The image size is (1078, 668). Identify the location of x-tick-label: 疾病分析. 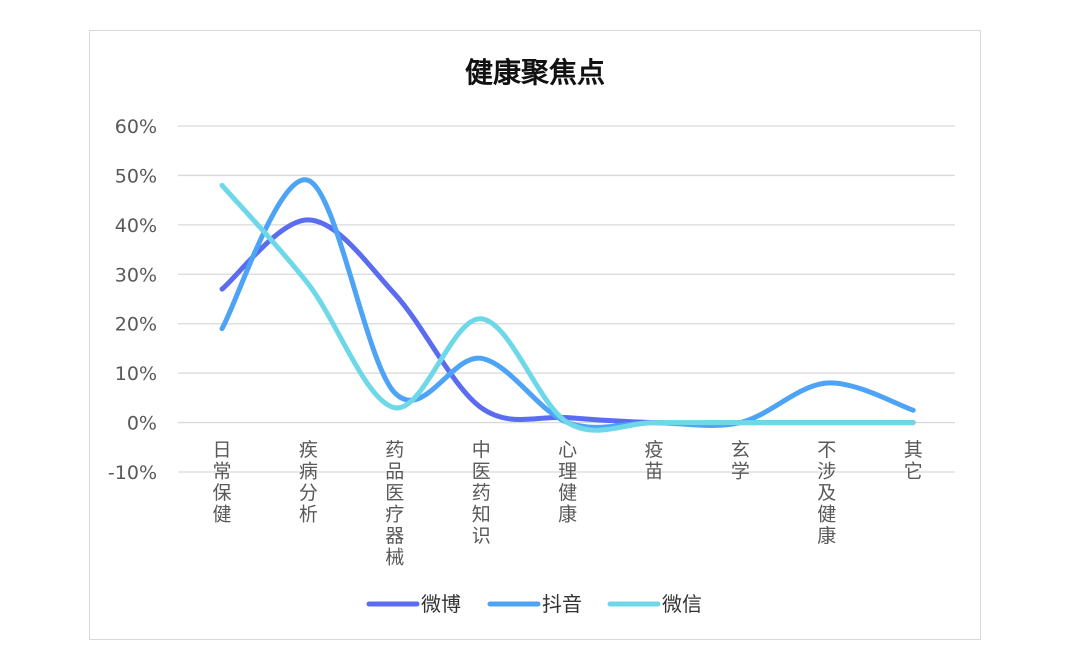
(308, 482).